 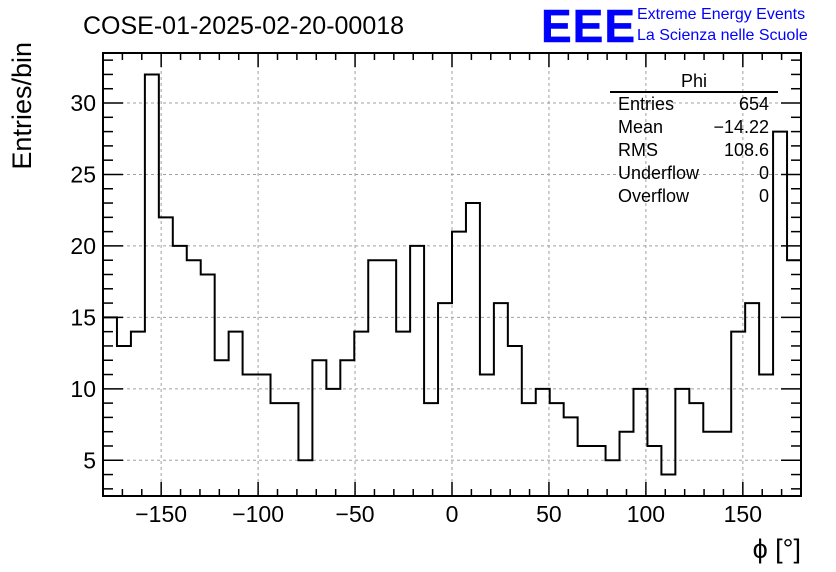 What do you see at coordinates (83, 281) in the screenshot?
I see `y-tick-labels: 5 10 15 20 25 30` at bounding box center [83, 281].